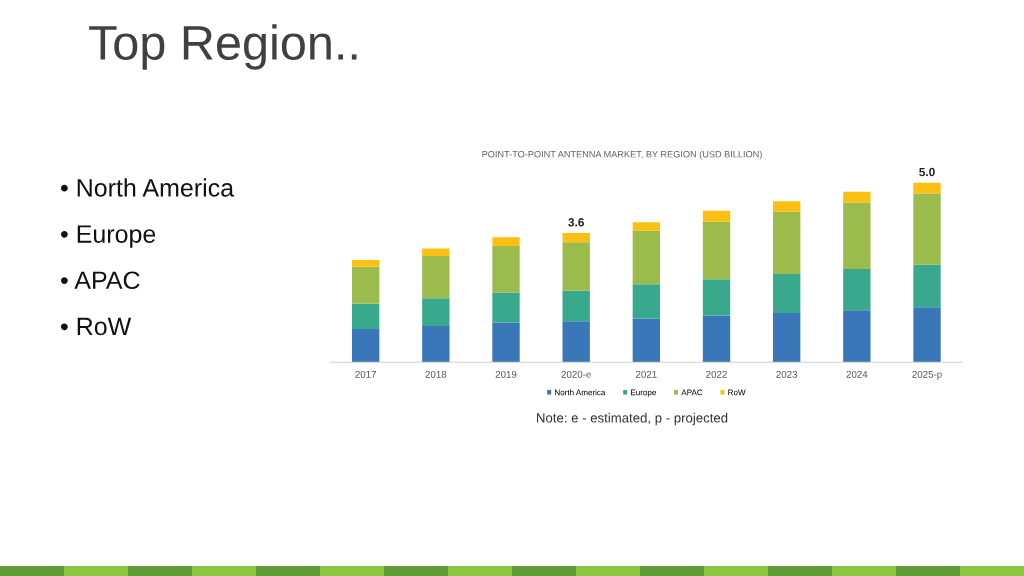 This screenshot has height=576, width=1024. What do you see at coordinates (366, 374) in the screenshot?
I see `x-tick-label: 2017` at bounding box center [366, 374].